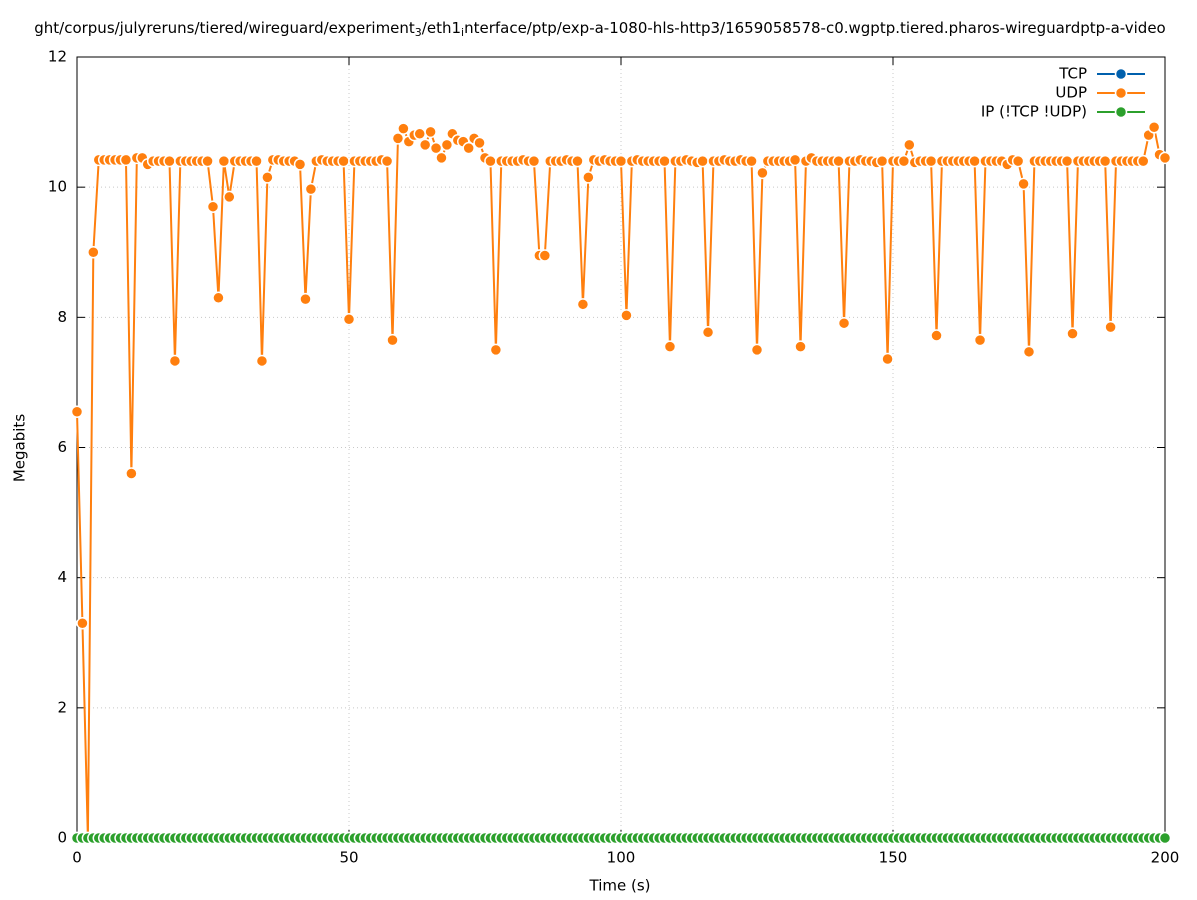  Describe the element at coordinates (462, 32) in the screenshot. I see `title-subscript: i` at that location.